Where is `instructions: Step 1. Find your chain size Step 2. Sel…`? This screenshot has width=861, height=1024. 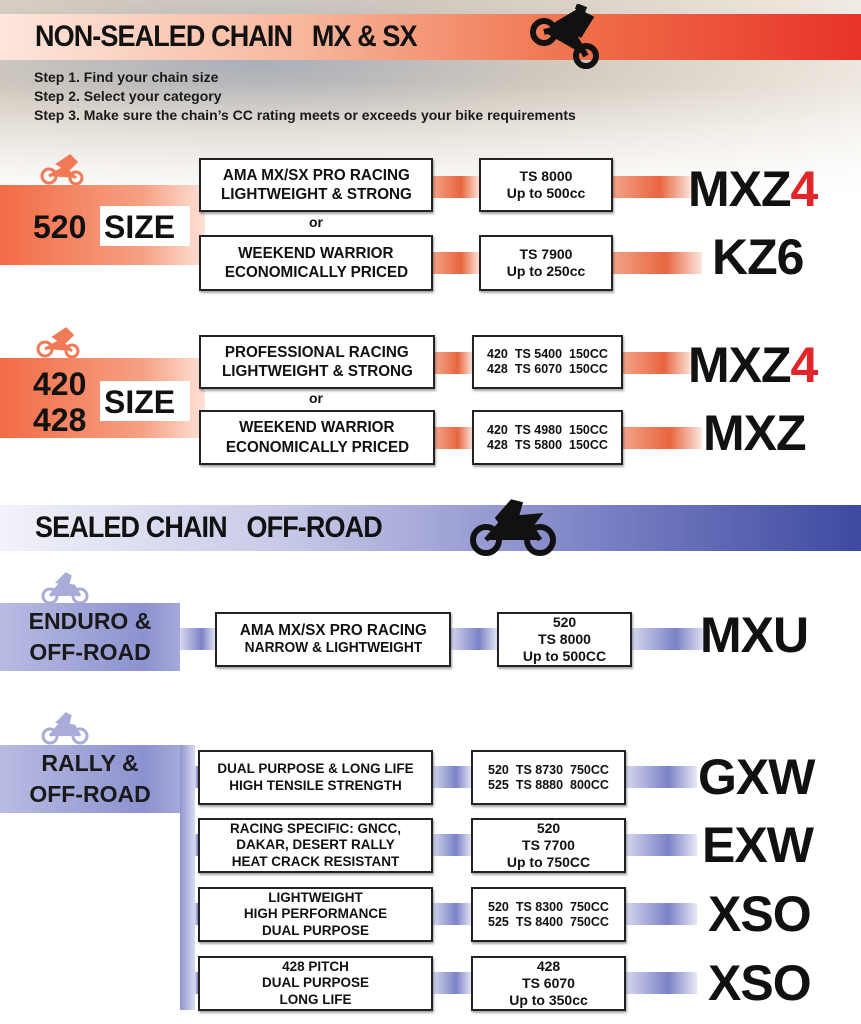 instructions: Step 1. Find your chain size Step 2. Sel… is located at coordinates (305, 96).